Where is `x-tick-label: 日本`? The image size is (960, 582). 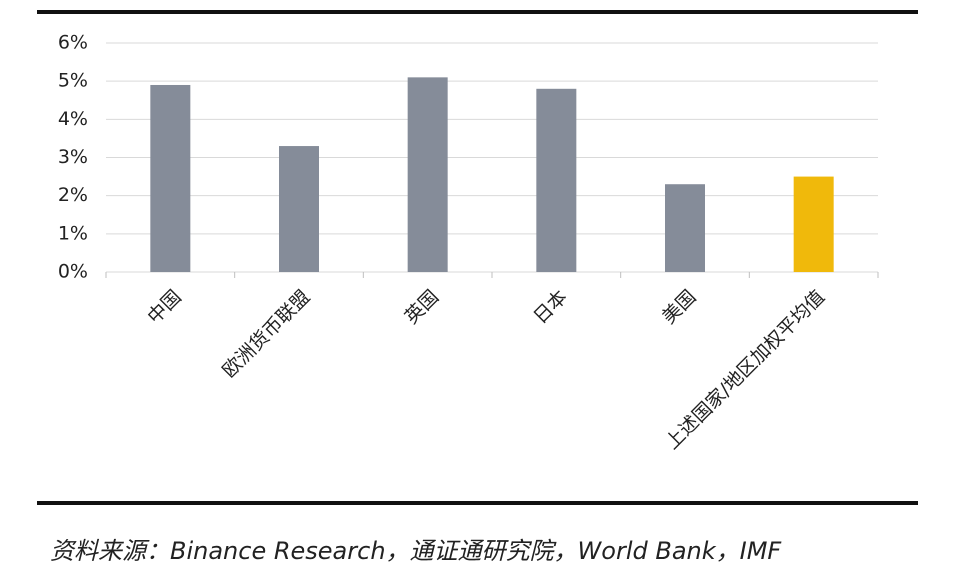 x-tick-label: 日本 is located at coordinates (550, 307).